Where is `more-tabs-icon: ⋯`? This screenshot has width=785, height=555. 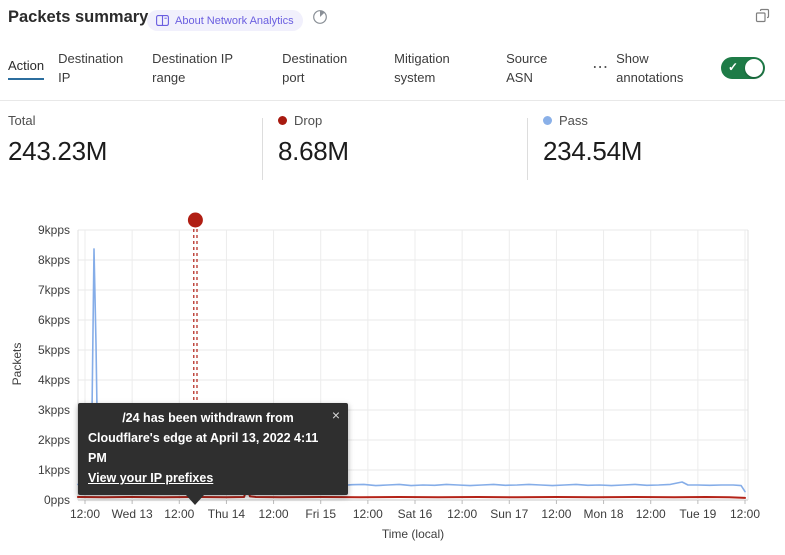 more-tabs-icon: ⋯ is located at coordinates (600, 67).